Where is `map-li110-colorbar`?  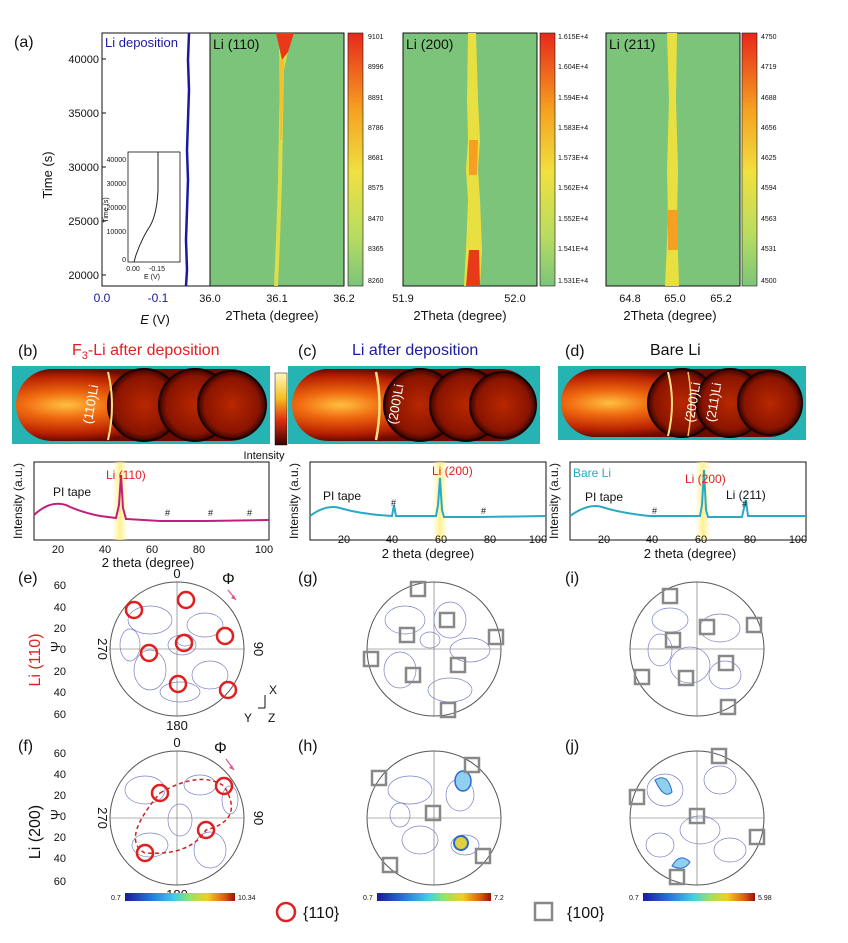 map-li110-colorbar is located at coordinates (355, 159).